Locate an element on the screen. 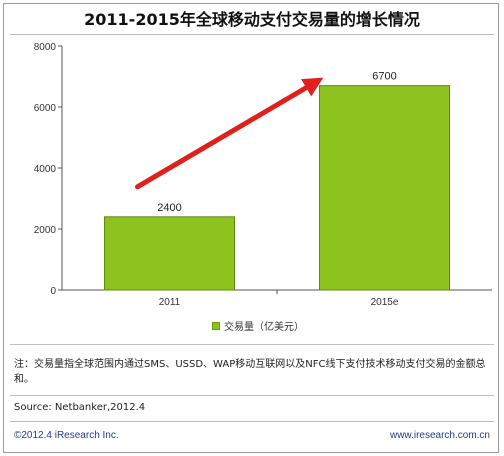 Image resolution: width=504 pixels, height=456 pixels. source-text: Source: Netbanker,2012.4 is located at coordinates (80, 407).